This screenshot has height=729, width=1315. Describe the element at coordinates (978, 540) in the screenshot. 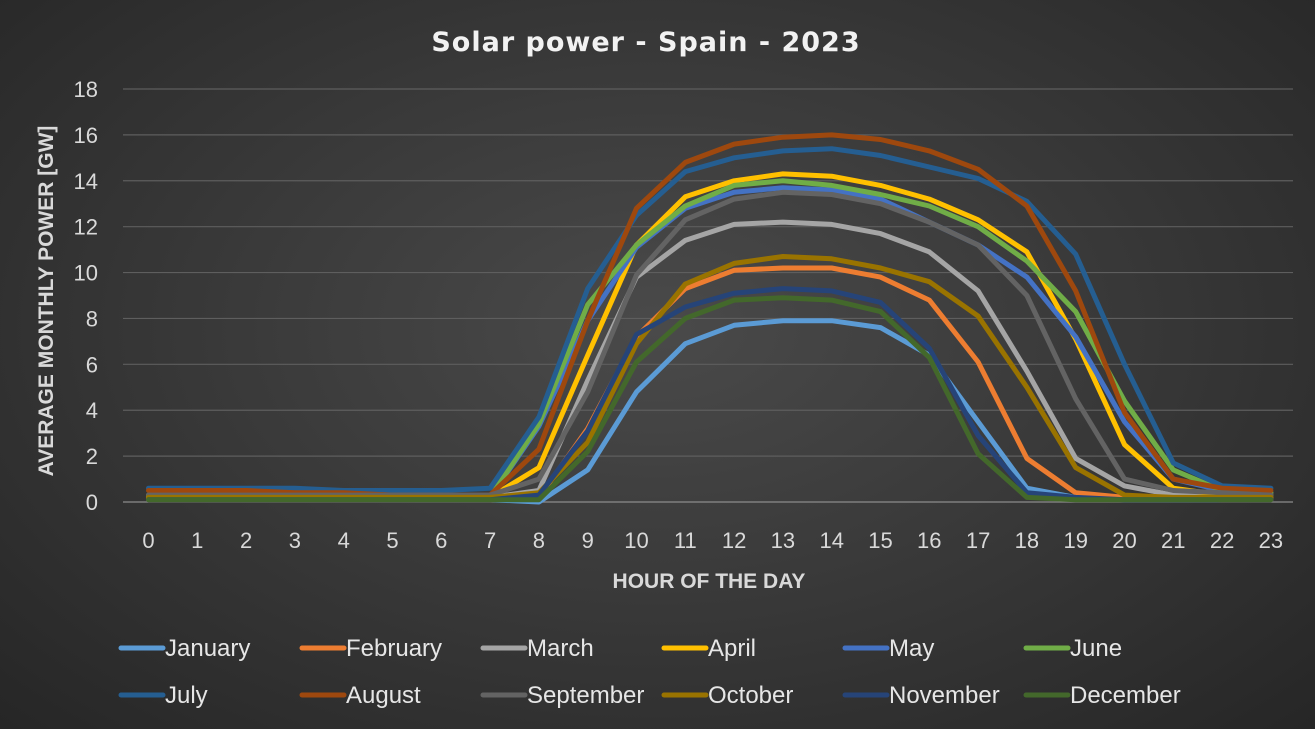

I see `x-tick-label: 17` at that location.